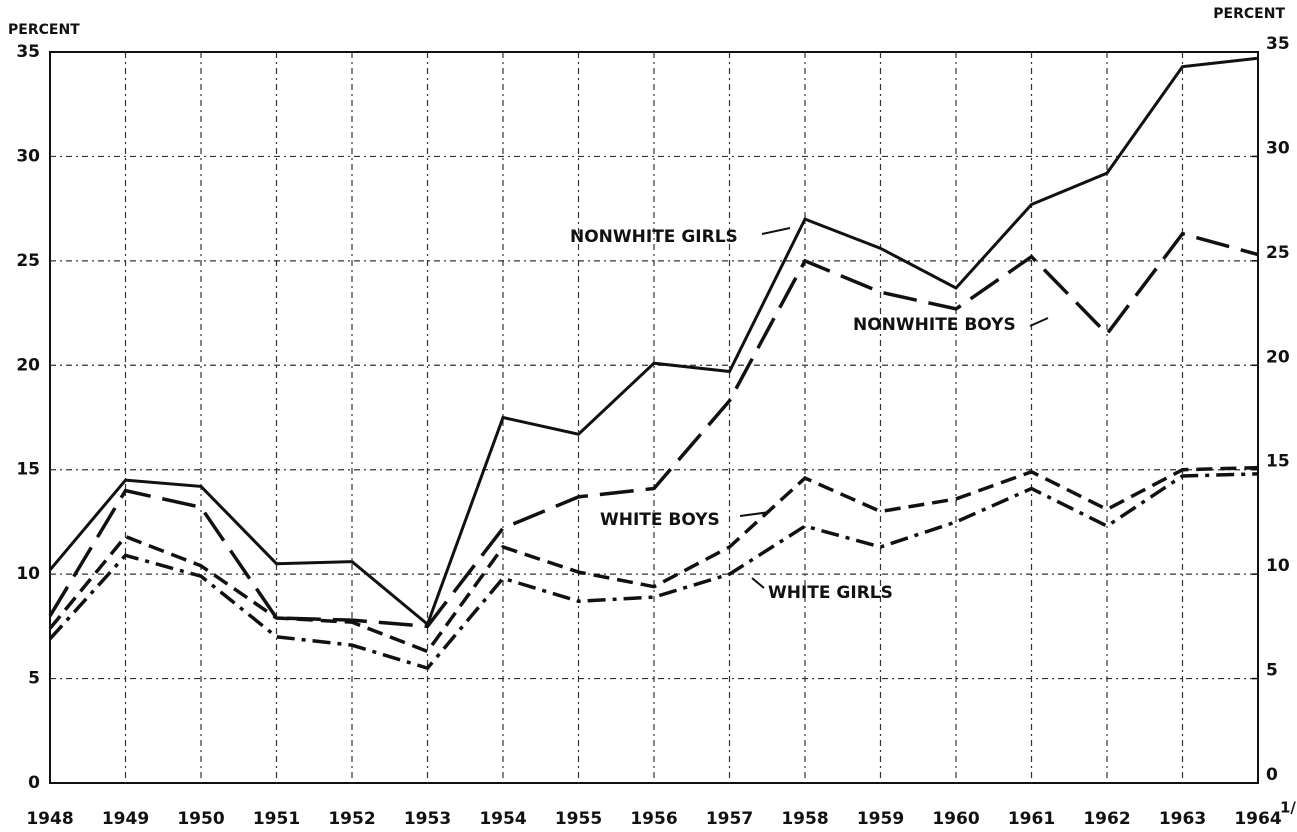  Describe the element at coordinates (654, 237) in the screenshot. I see `series-label: NONWHITE GIRLS` at that location.